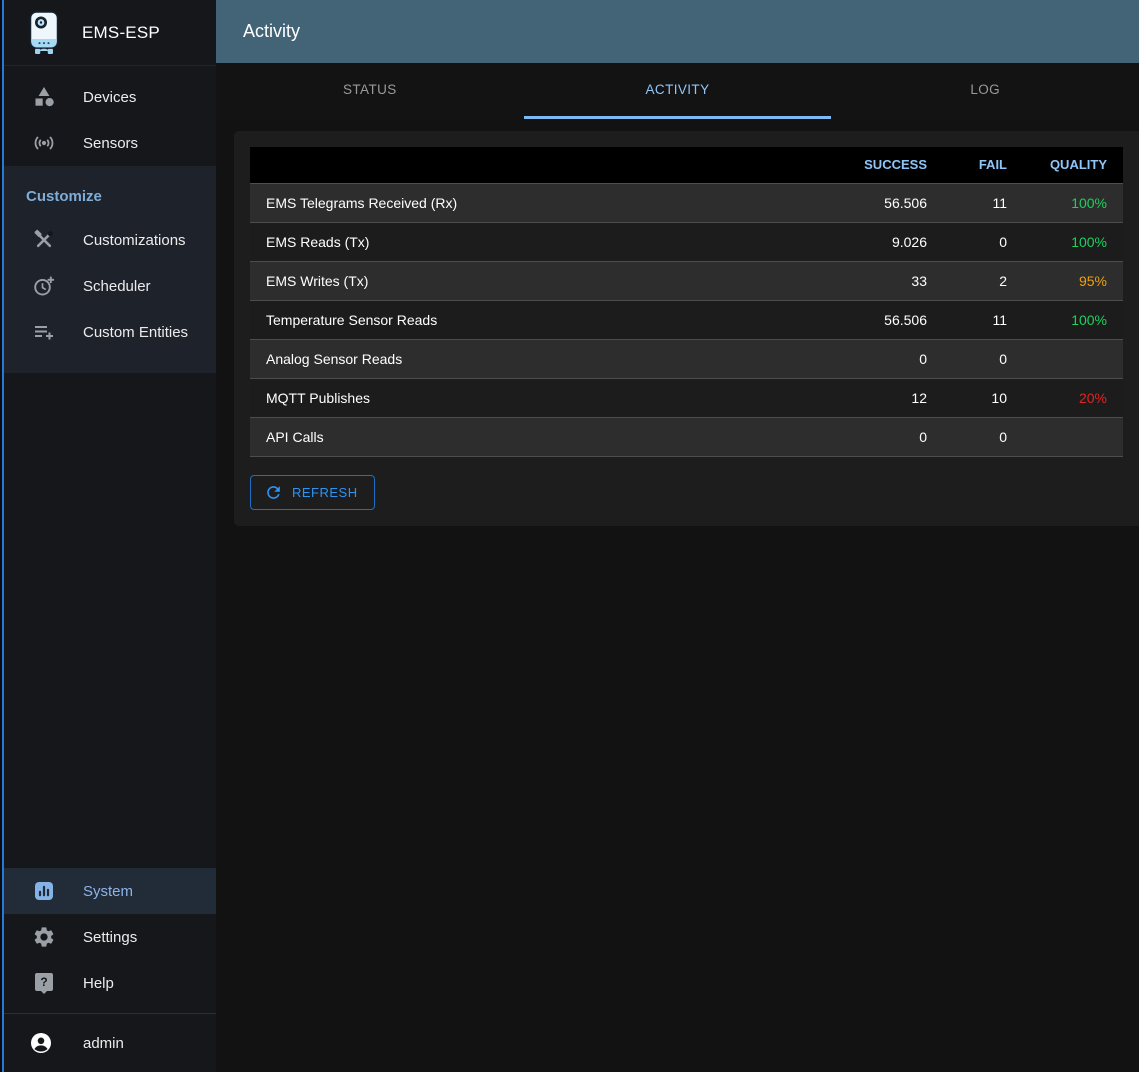 Image resolution: width=1139 pixels, height=1072 pixels. What do you see at coordinates (537, 165) in the screenshot?
I see `column-header-name` at bounding box center [537, 165].